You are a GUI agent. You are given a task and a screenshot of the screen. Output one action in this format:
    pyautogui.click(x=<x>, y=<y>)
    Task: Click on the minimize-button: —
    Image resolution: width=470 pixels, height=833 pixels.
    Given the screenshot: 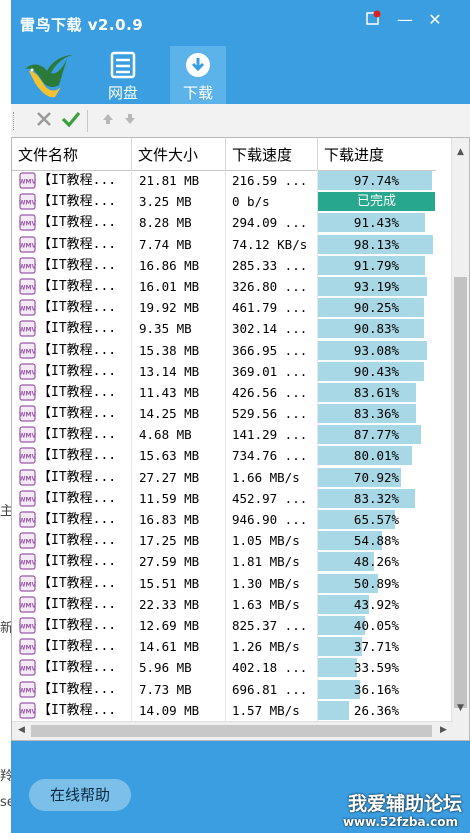 What is the action you would take?
    pyautogui.click(x=405, y=19)
    